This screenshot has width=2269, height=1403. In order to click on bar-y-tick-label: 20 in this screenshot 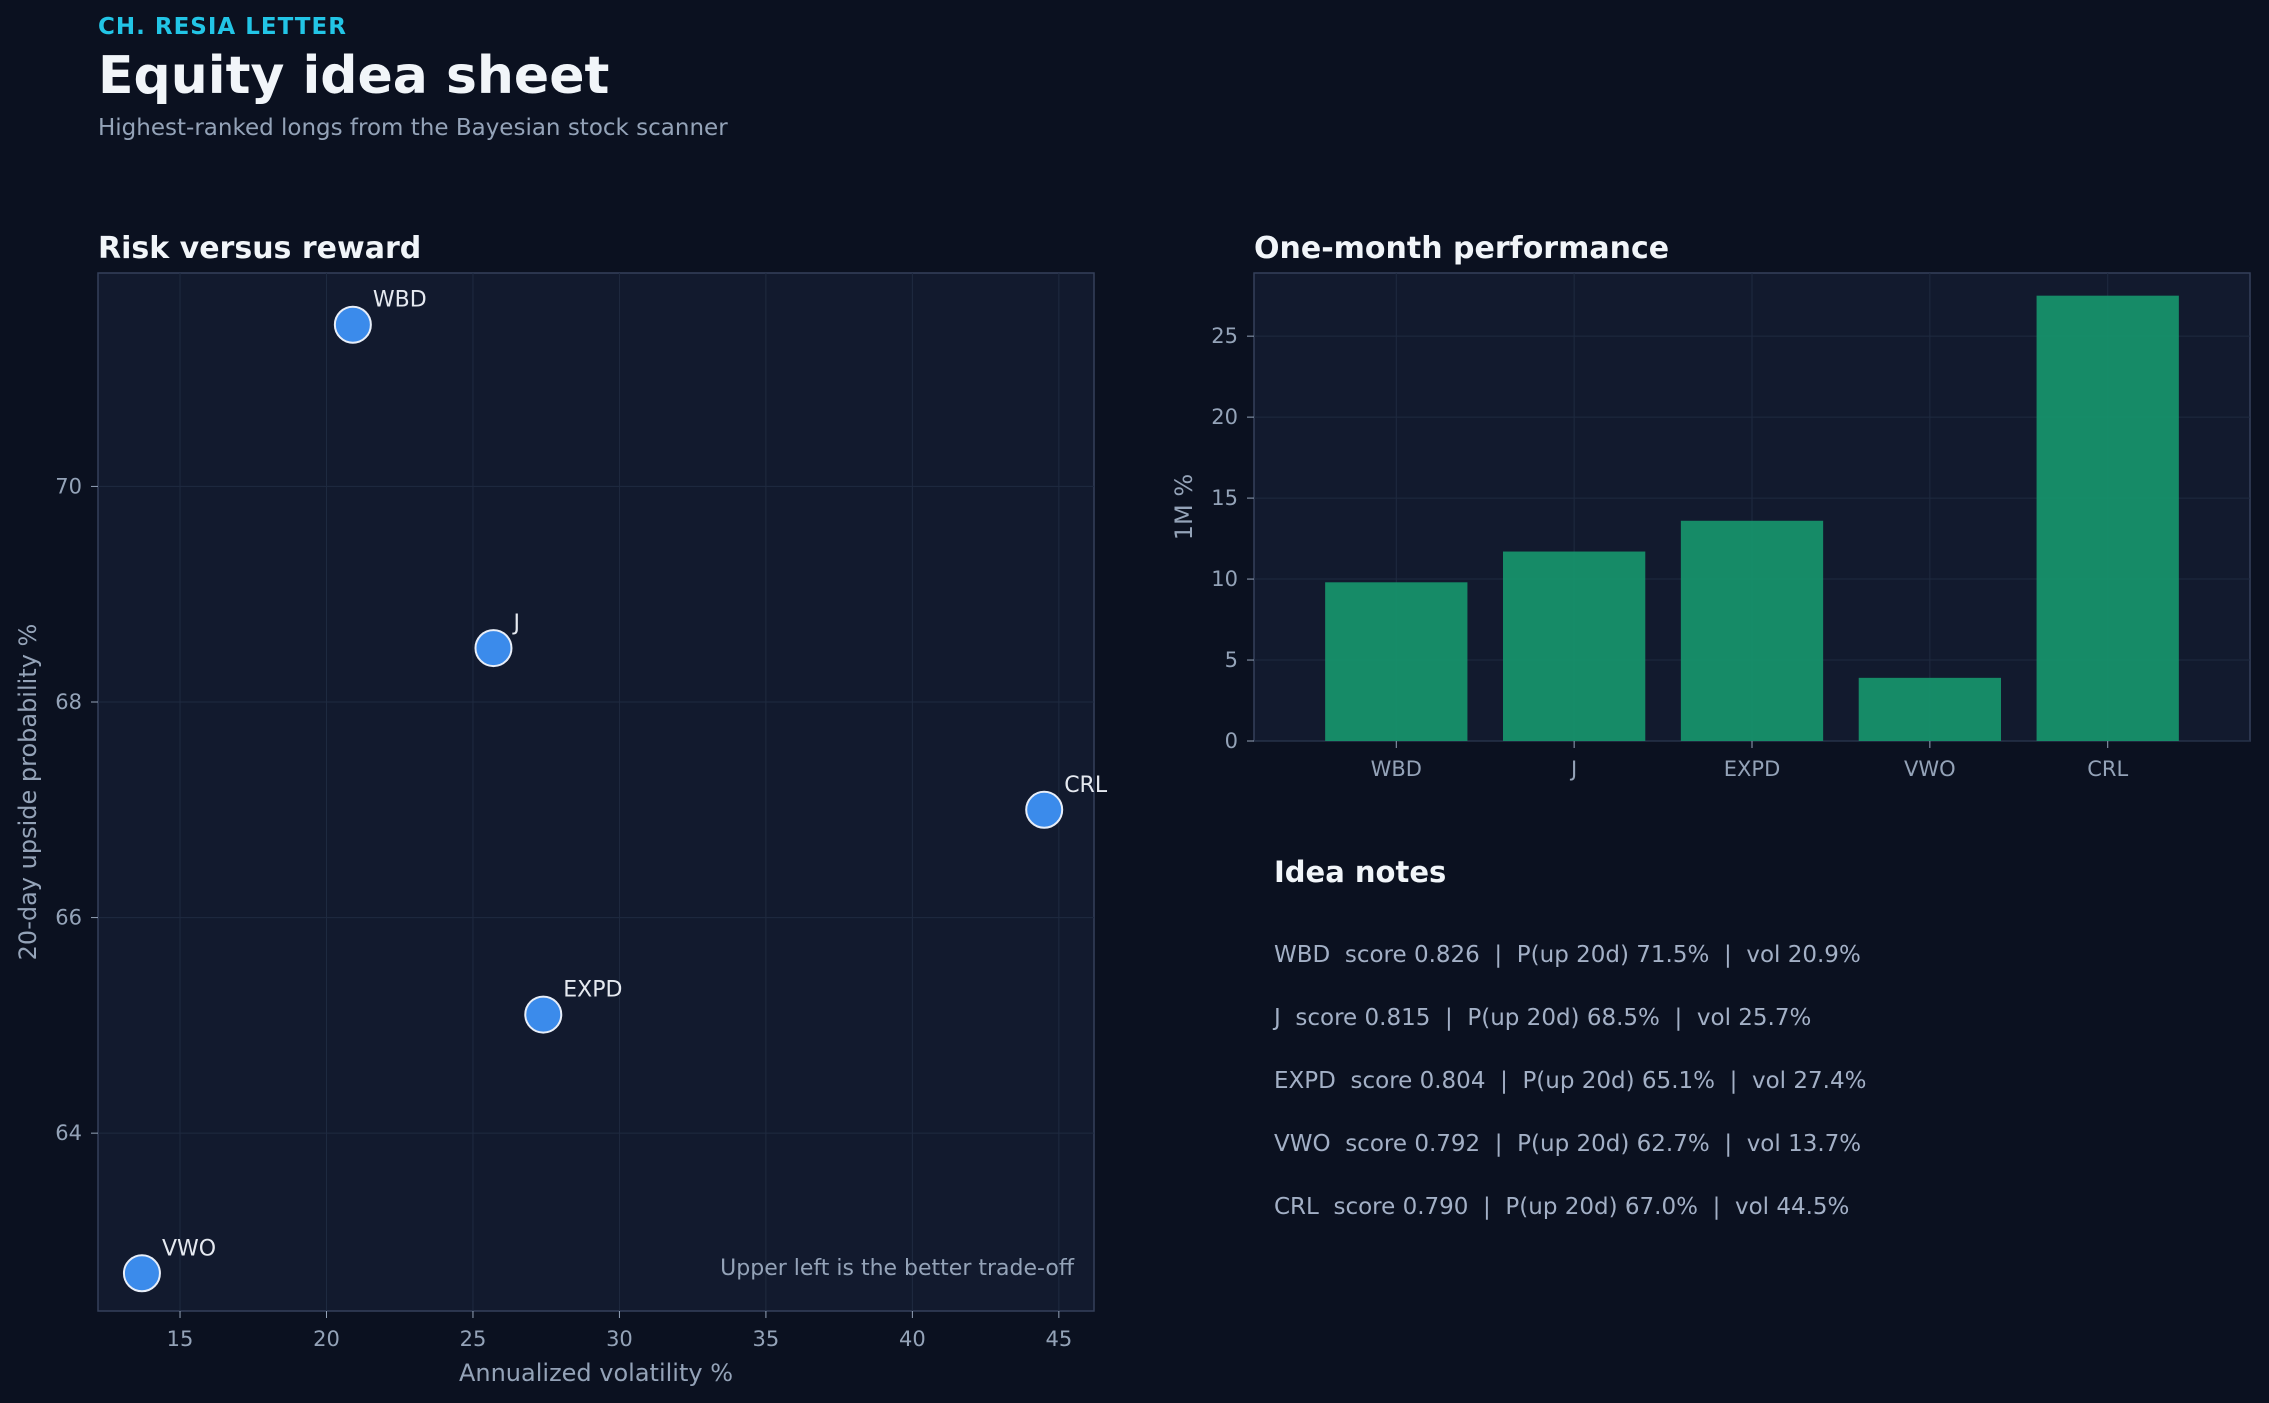, I will do `click(1224, 417)`.